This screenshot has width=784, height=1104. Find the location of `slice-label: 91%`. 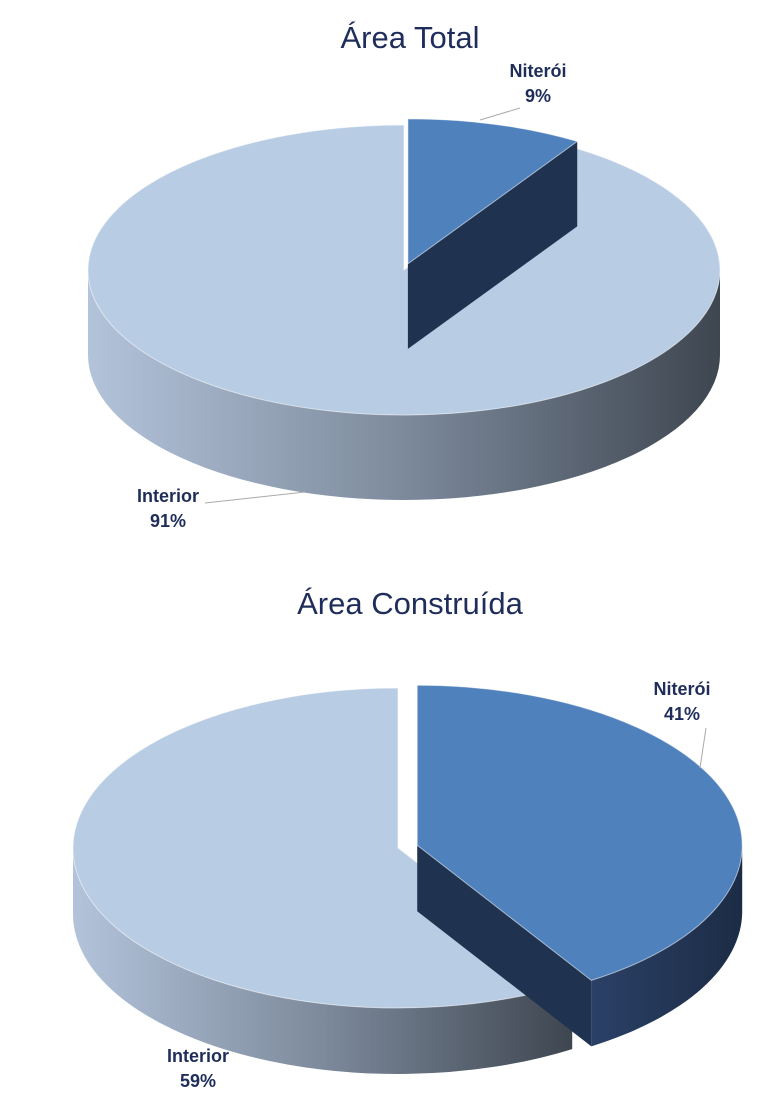

slice-label: 91% is located at coordinates (168, 521).